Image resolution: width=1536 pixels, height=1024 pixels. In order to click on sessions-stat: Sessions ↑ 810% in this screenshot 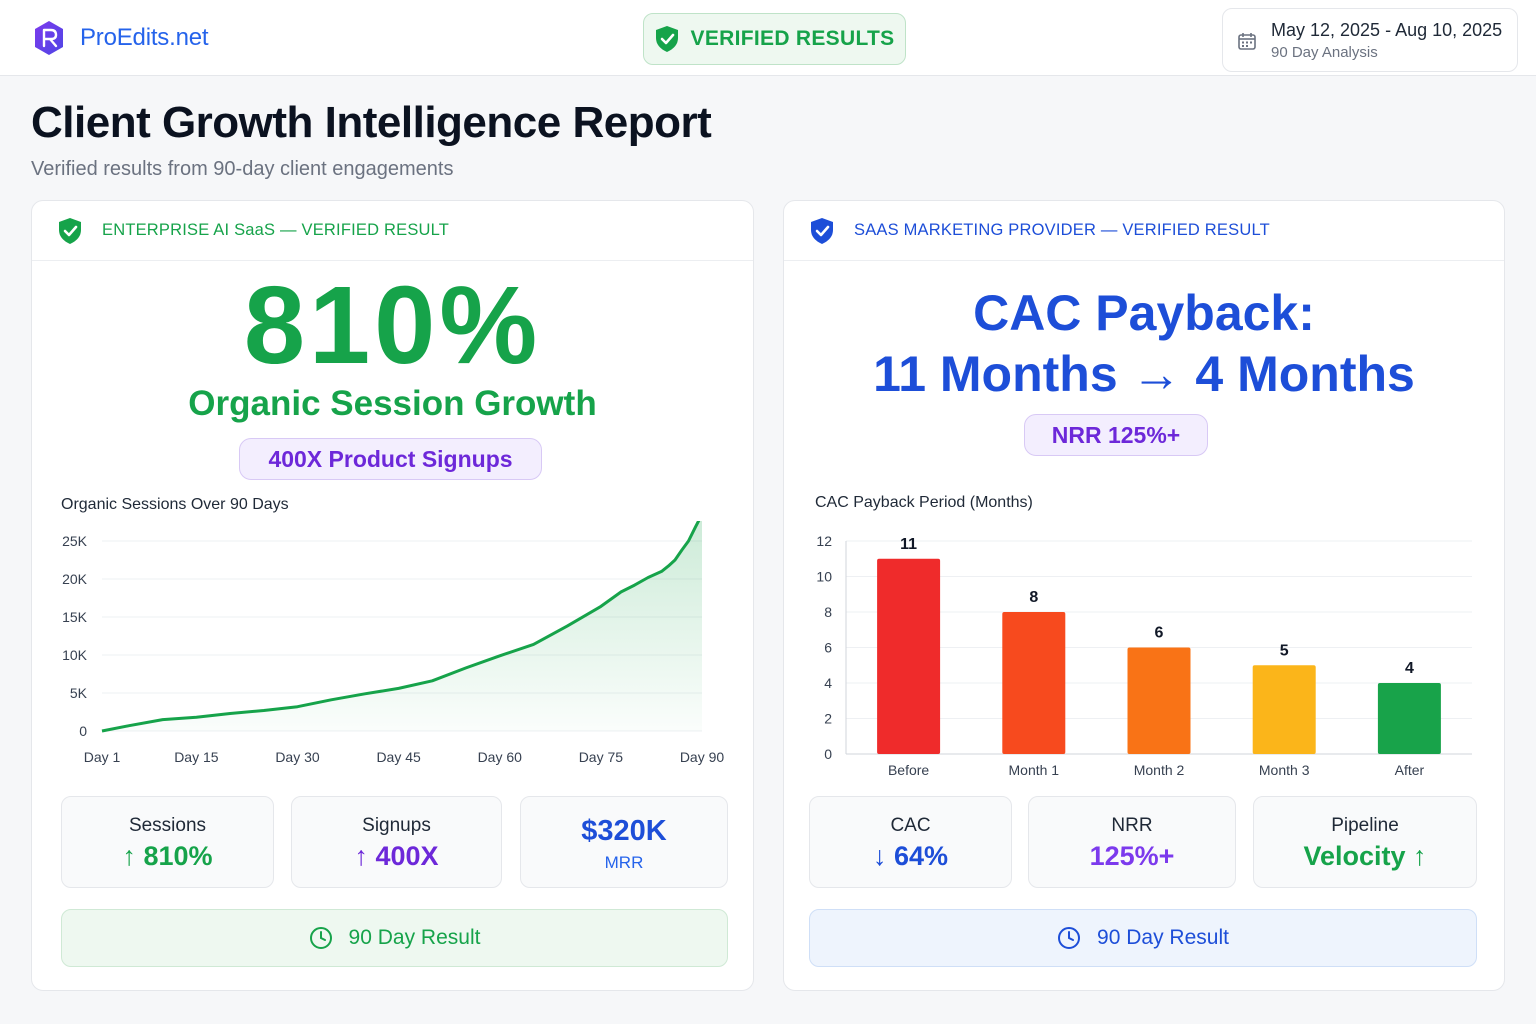, I will do `click(167, 842)`.